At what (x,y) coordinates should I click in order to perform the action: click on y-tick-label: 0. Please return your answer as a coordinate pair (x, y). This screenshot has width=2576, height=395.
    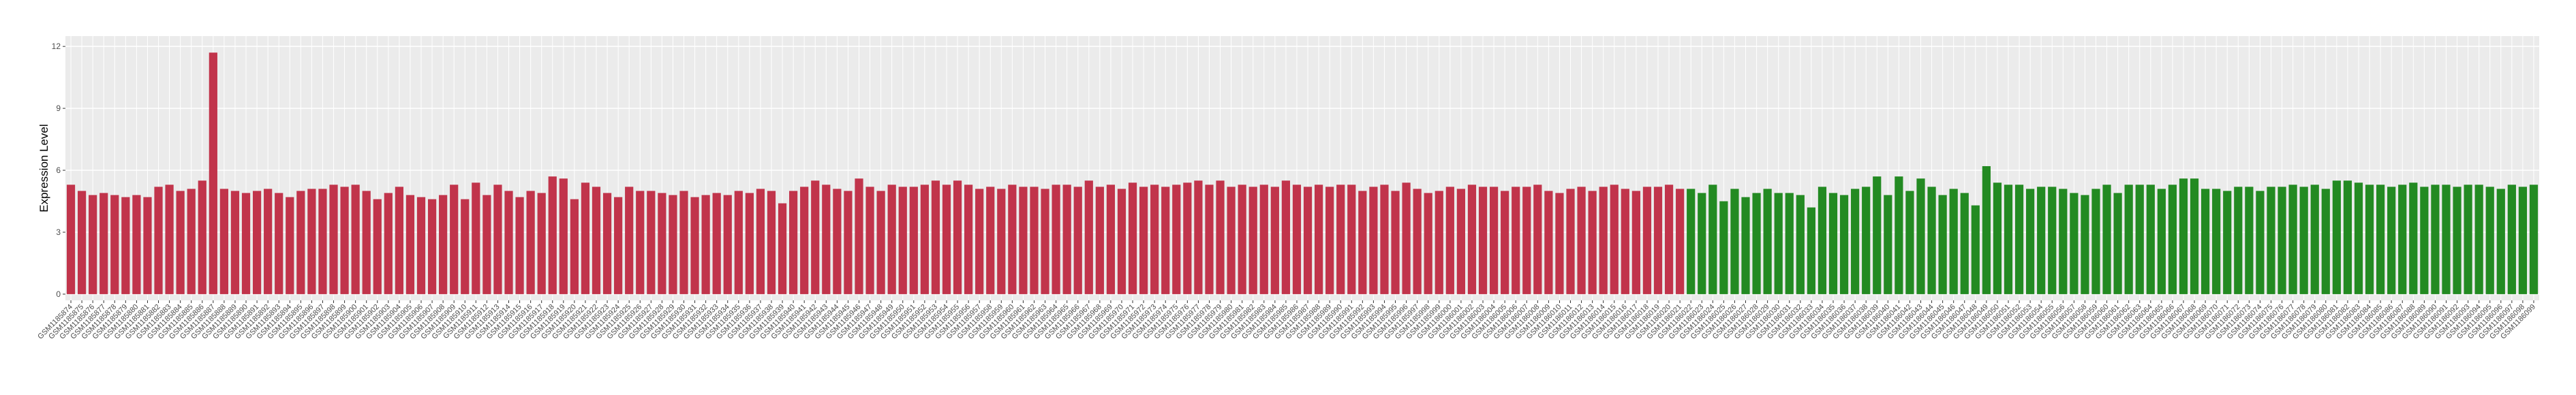
    Looking at the image, I should click on (58, 294).